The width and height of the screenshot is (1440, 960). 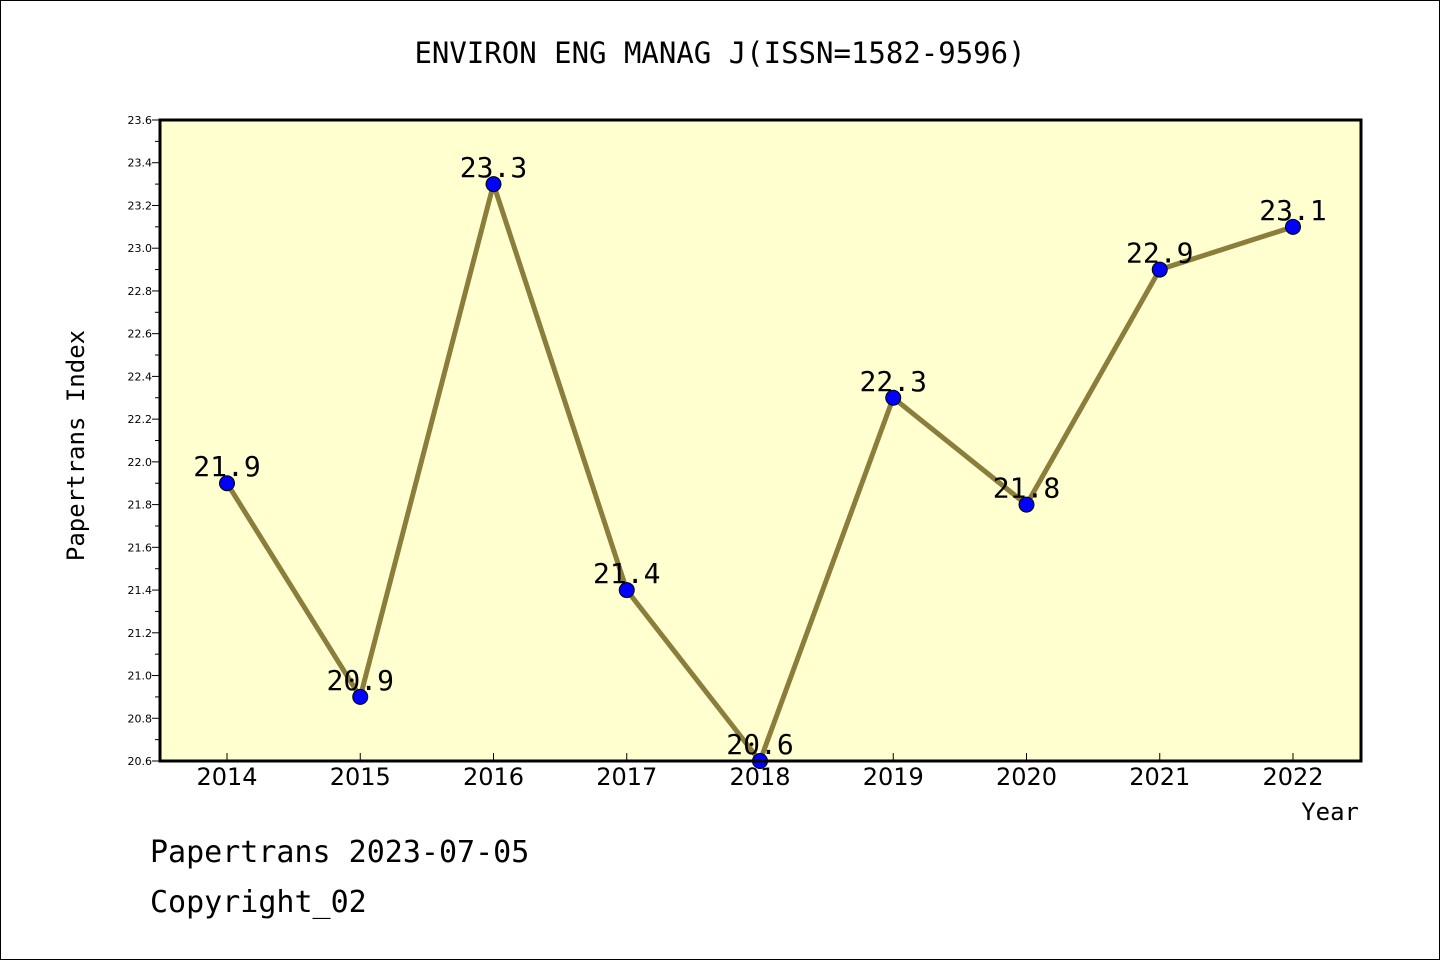 What do you see at coordinates (893, 381) in the screenshot?
I see `data-label: 22.3` at bounding box center [893, 381].